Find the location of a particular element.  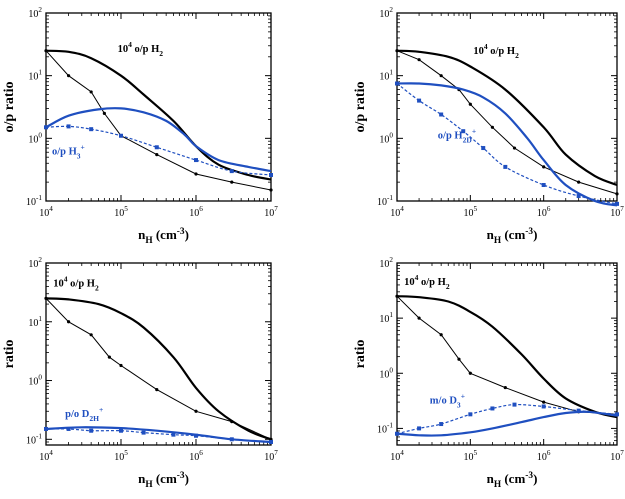

series-h2-thick is located at coordinates (507, 357).